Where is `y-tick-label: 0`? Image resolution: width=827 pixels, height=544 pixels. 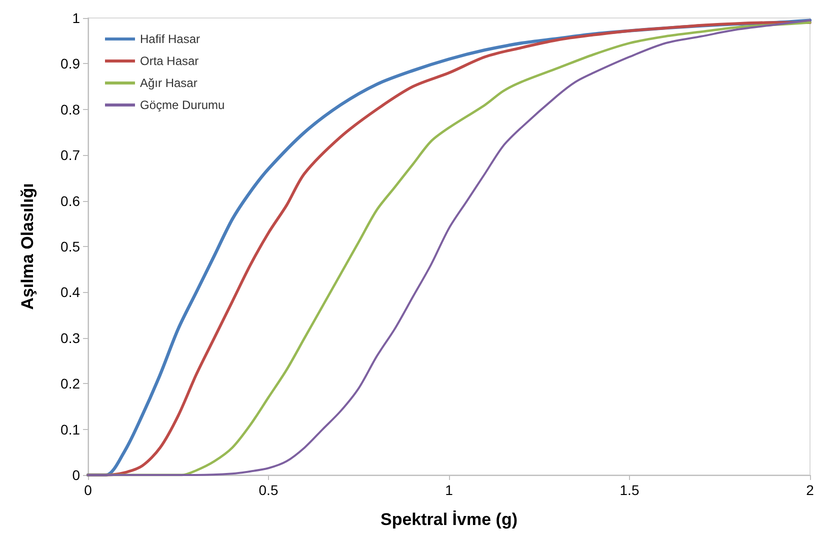 y-tick-label: 0 is located at coordinates (76, 475).